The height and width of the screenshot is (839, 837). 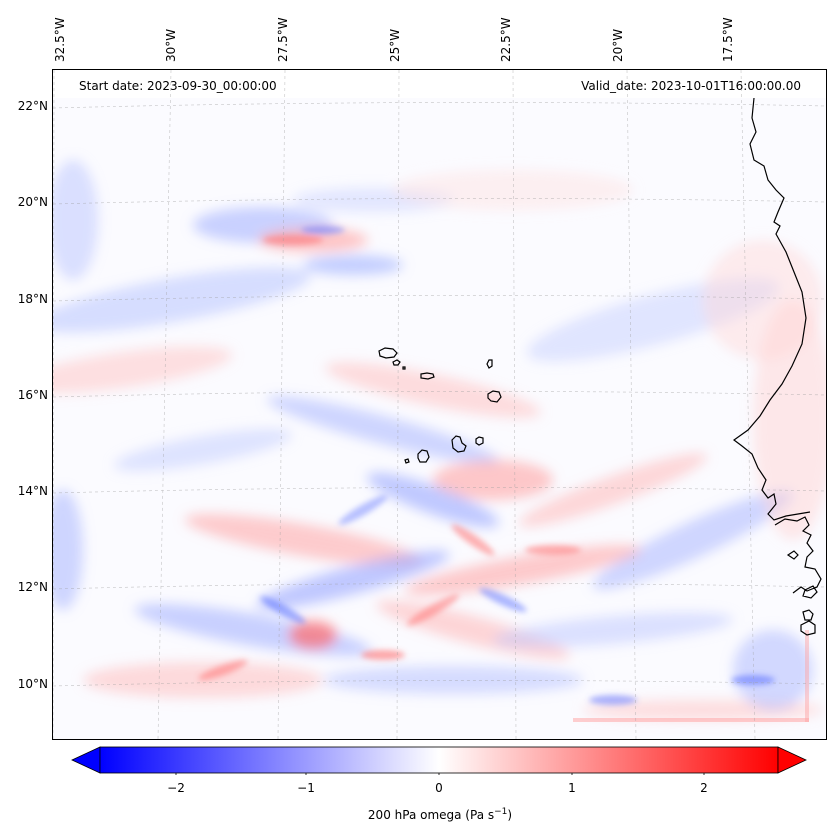 What do you see at coordinates (501, 812) in the screenshot?
I see `colorbar-label-superscript: −1` at bounding box center [501, 812].